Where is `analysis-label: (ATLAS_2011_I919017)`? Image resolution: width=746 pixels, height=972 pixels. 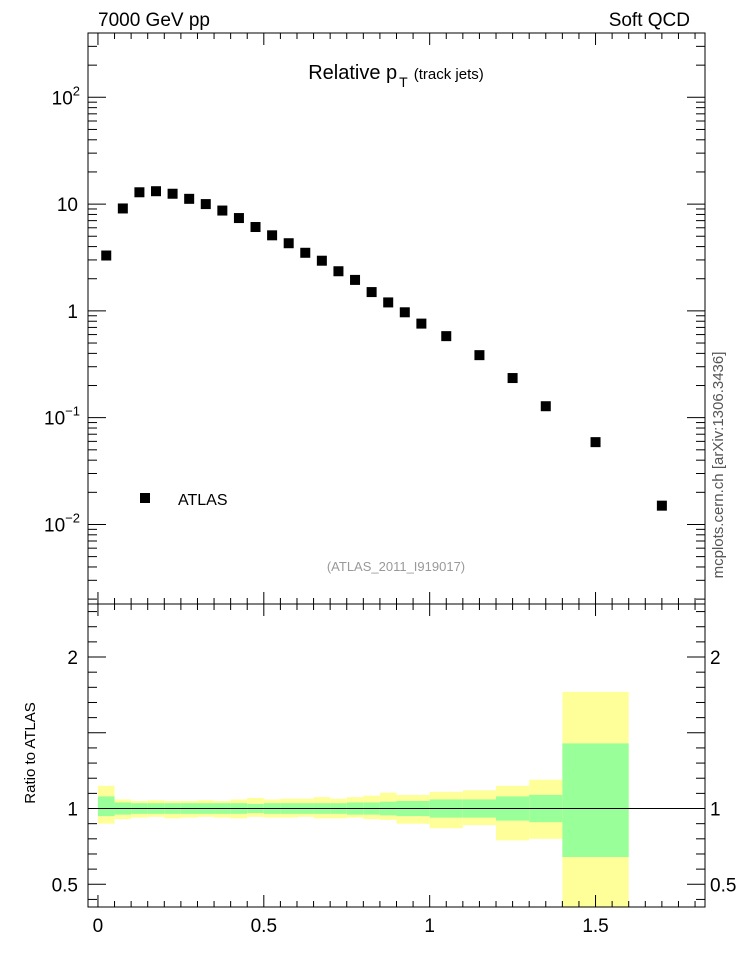
analysis-label: (ATLAS_2011_I919017) is located at coordinates (396, 566).